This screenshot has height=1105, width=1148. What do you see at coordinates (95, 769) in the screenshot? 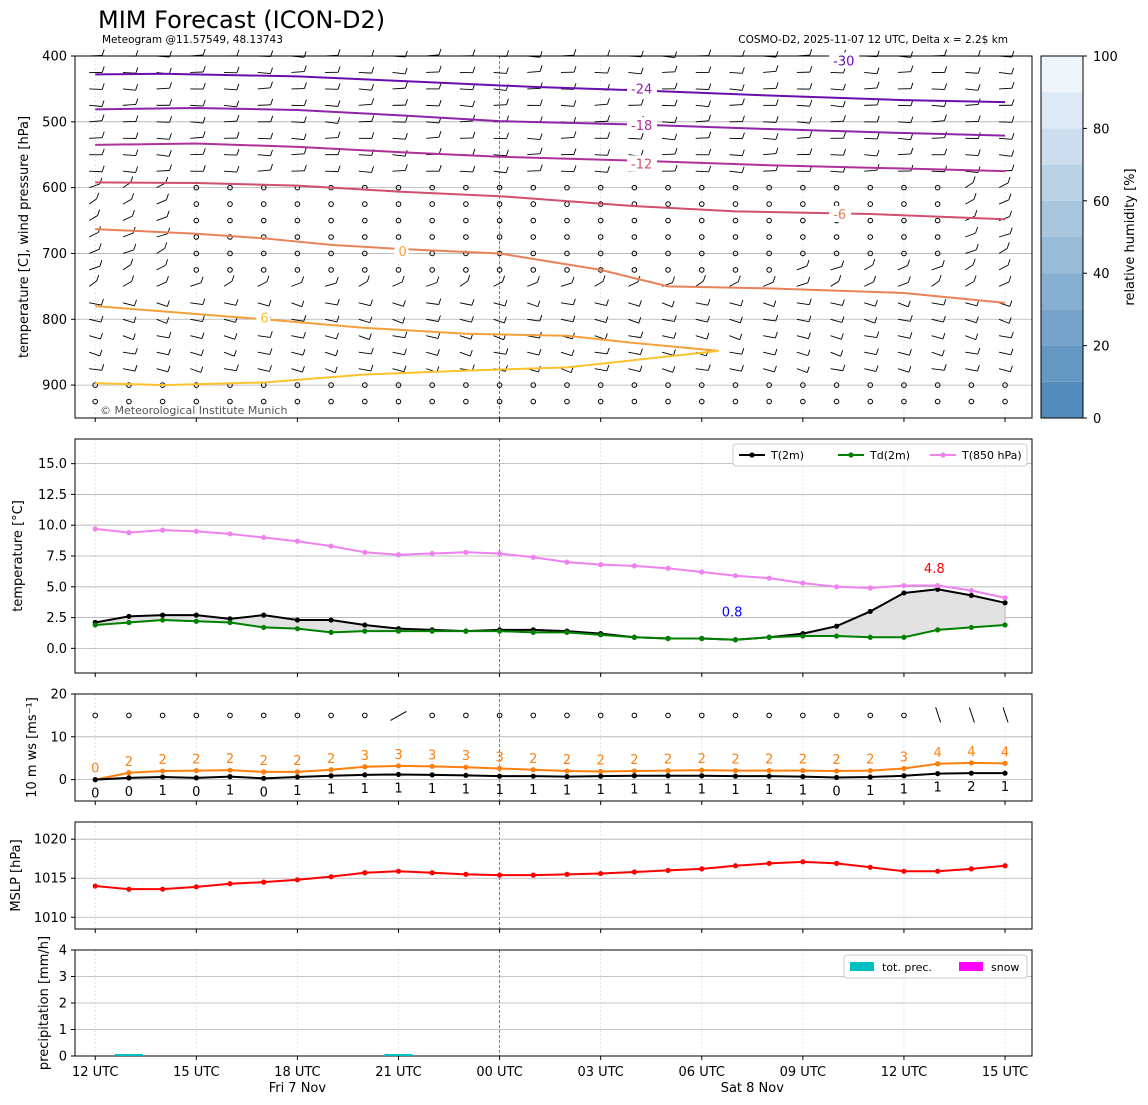
I see `gust-value-label: 0` at bounding box center [95, 769].